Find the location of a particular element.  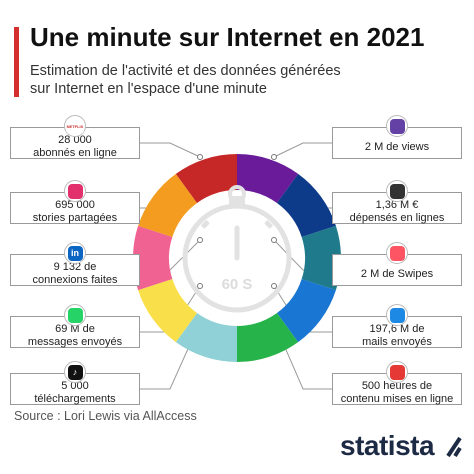

right-item-text: 2 M de views is located at coordinates (397, 147).